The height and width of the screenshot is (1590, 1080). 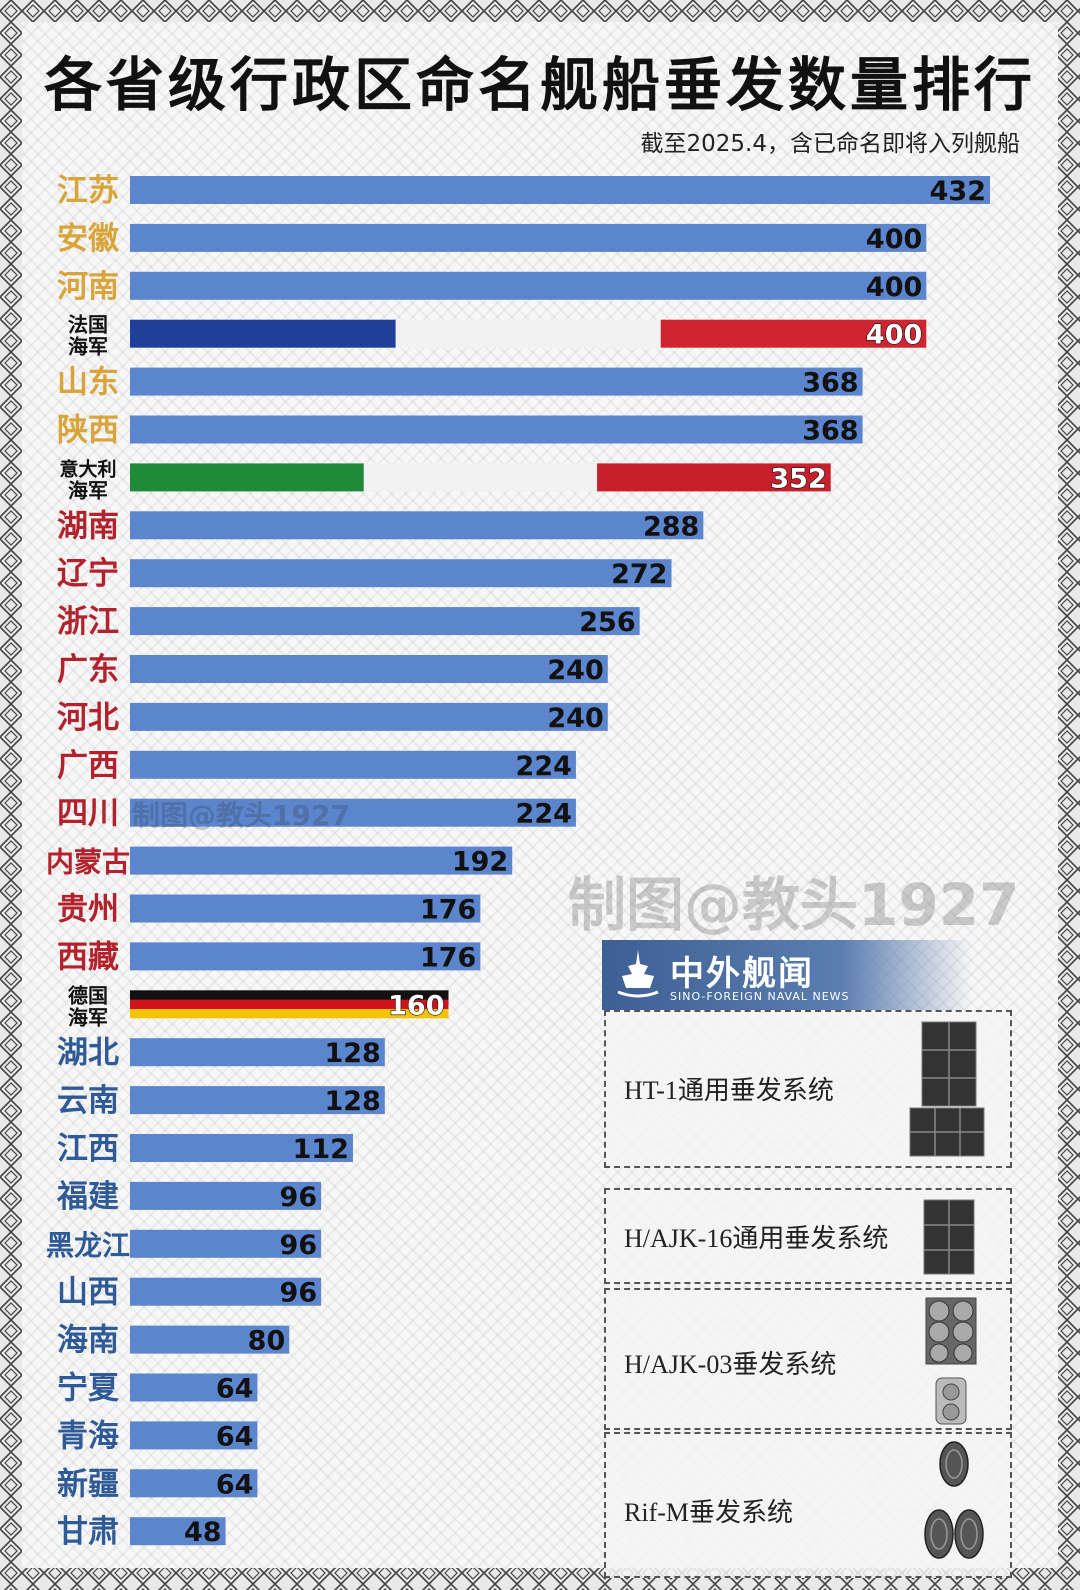 I want to click on category-label-12: 河北, so click(x=88, y=718).